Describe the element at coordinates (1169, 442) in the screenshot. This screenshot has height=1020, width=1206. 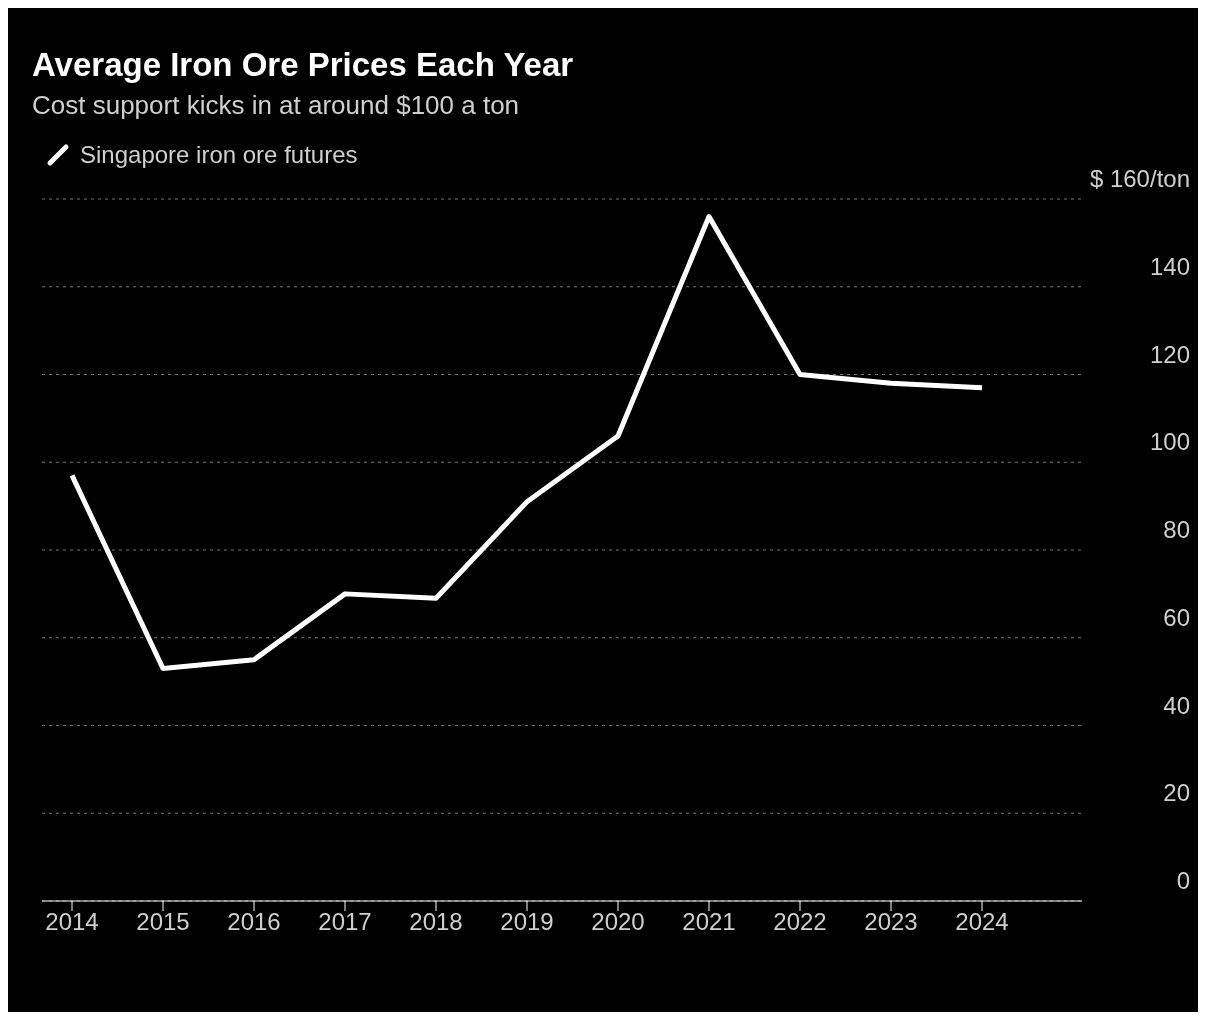
I see `y-tick-label: 100` at that location.